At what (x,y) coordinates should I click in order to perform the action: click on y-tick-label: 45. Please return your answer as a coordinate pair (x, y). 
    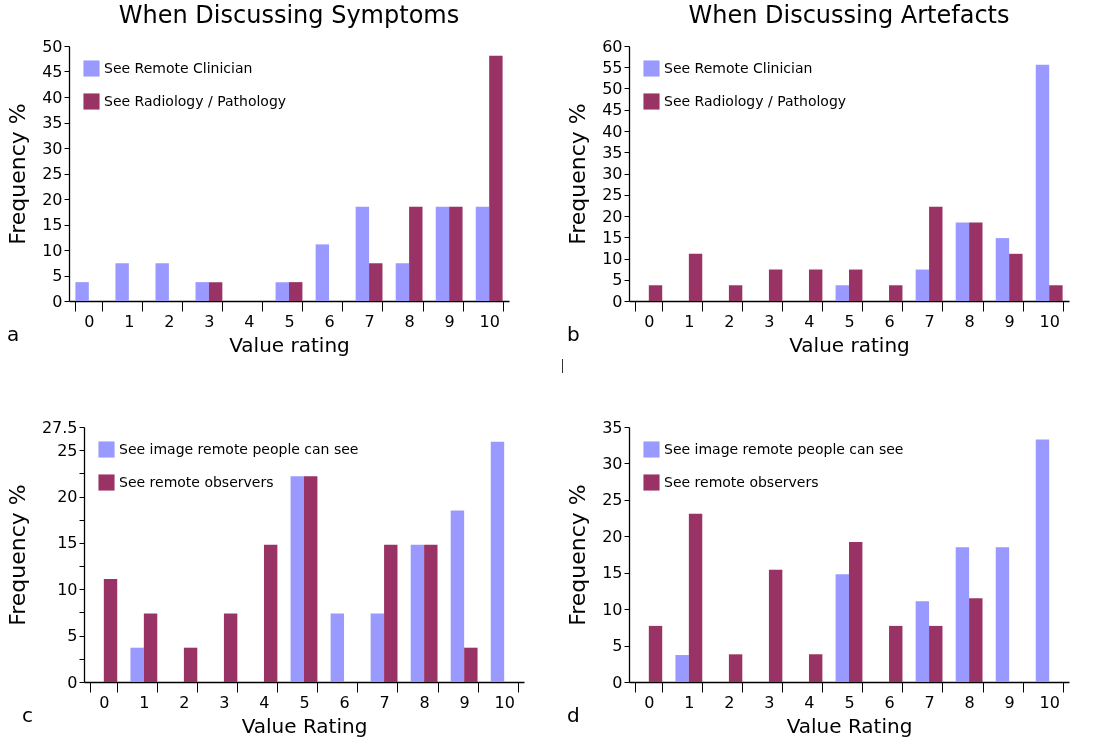
    Looking at the image, I should click on (52, 71).